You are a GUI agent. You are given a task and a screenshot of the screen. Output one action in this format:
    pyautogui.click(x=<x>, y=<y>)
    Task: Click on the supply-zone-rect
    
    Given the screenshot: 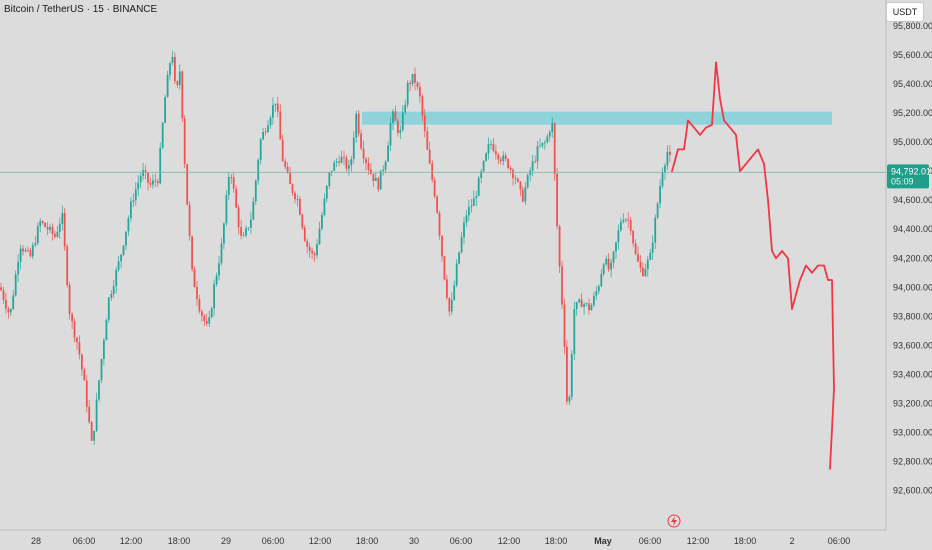 What is the action you would take?
    pyautogui.click(x=597, y=118)
    